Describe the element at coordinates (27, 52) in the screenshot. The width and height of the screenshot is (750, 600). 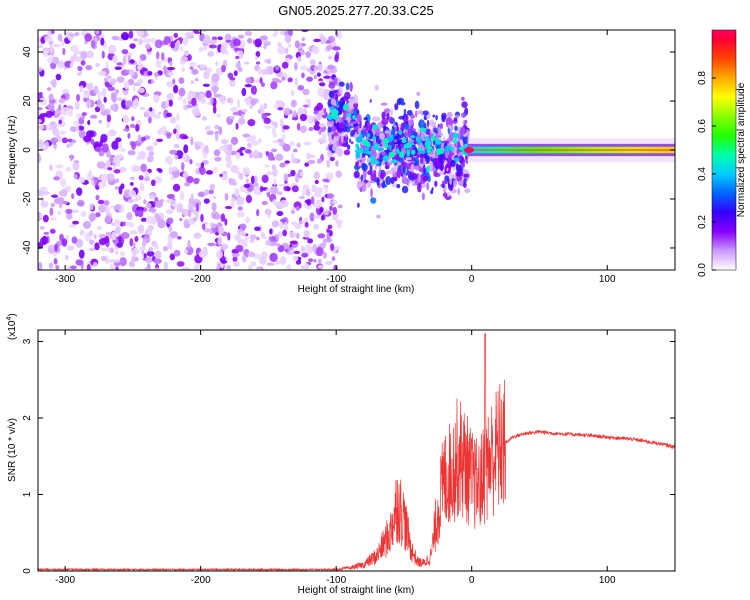
I see `y-tick-label: 40` at that location.